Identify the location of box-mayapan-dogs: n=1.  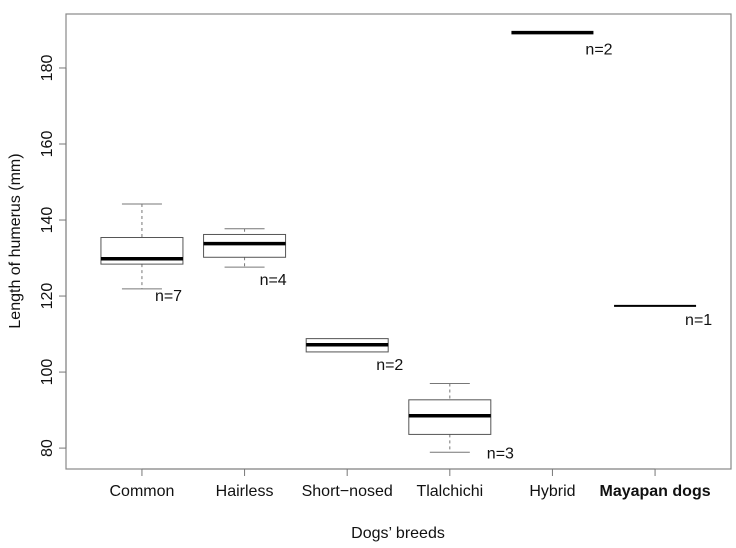
(663, 316).